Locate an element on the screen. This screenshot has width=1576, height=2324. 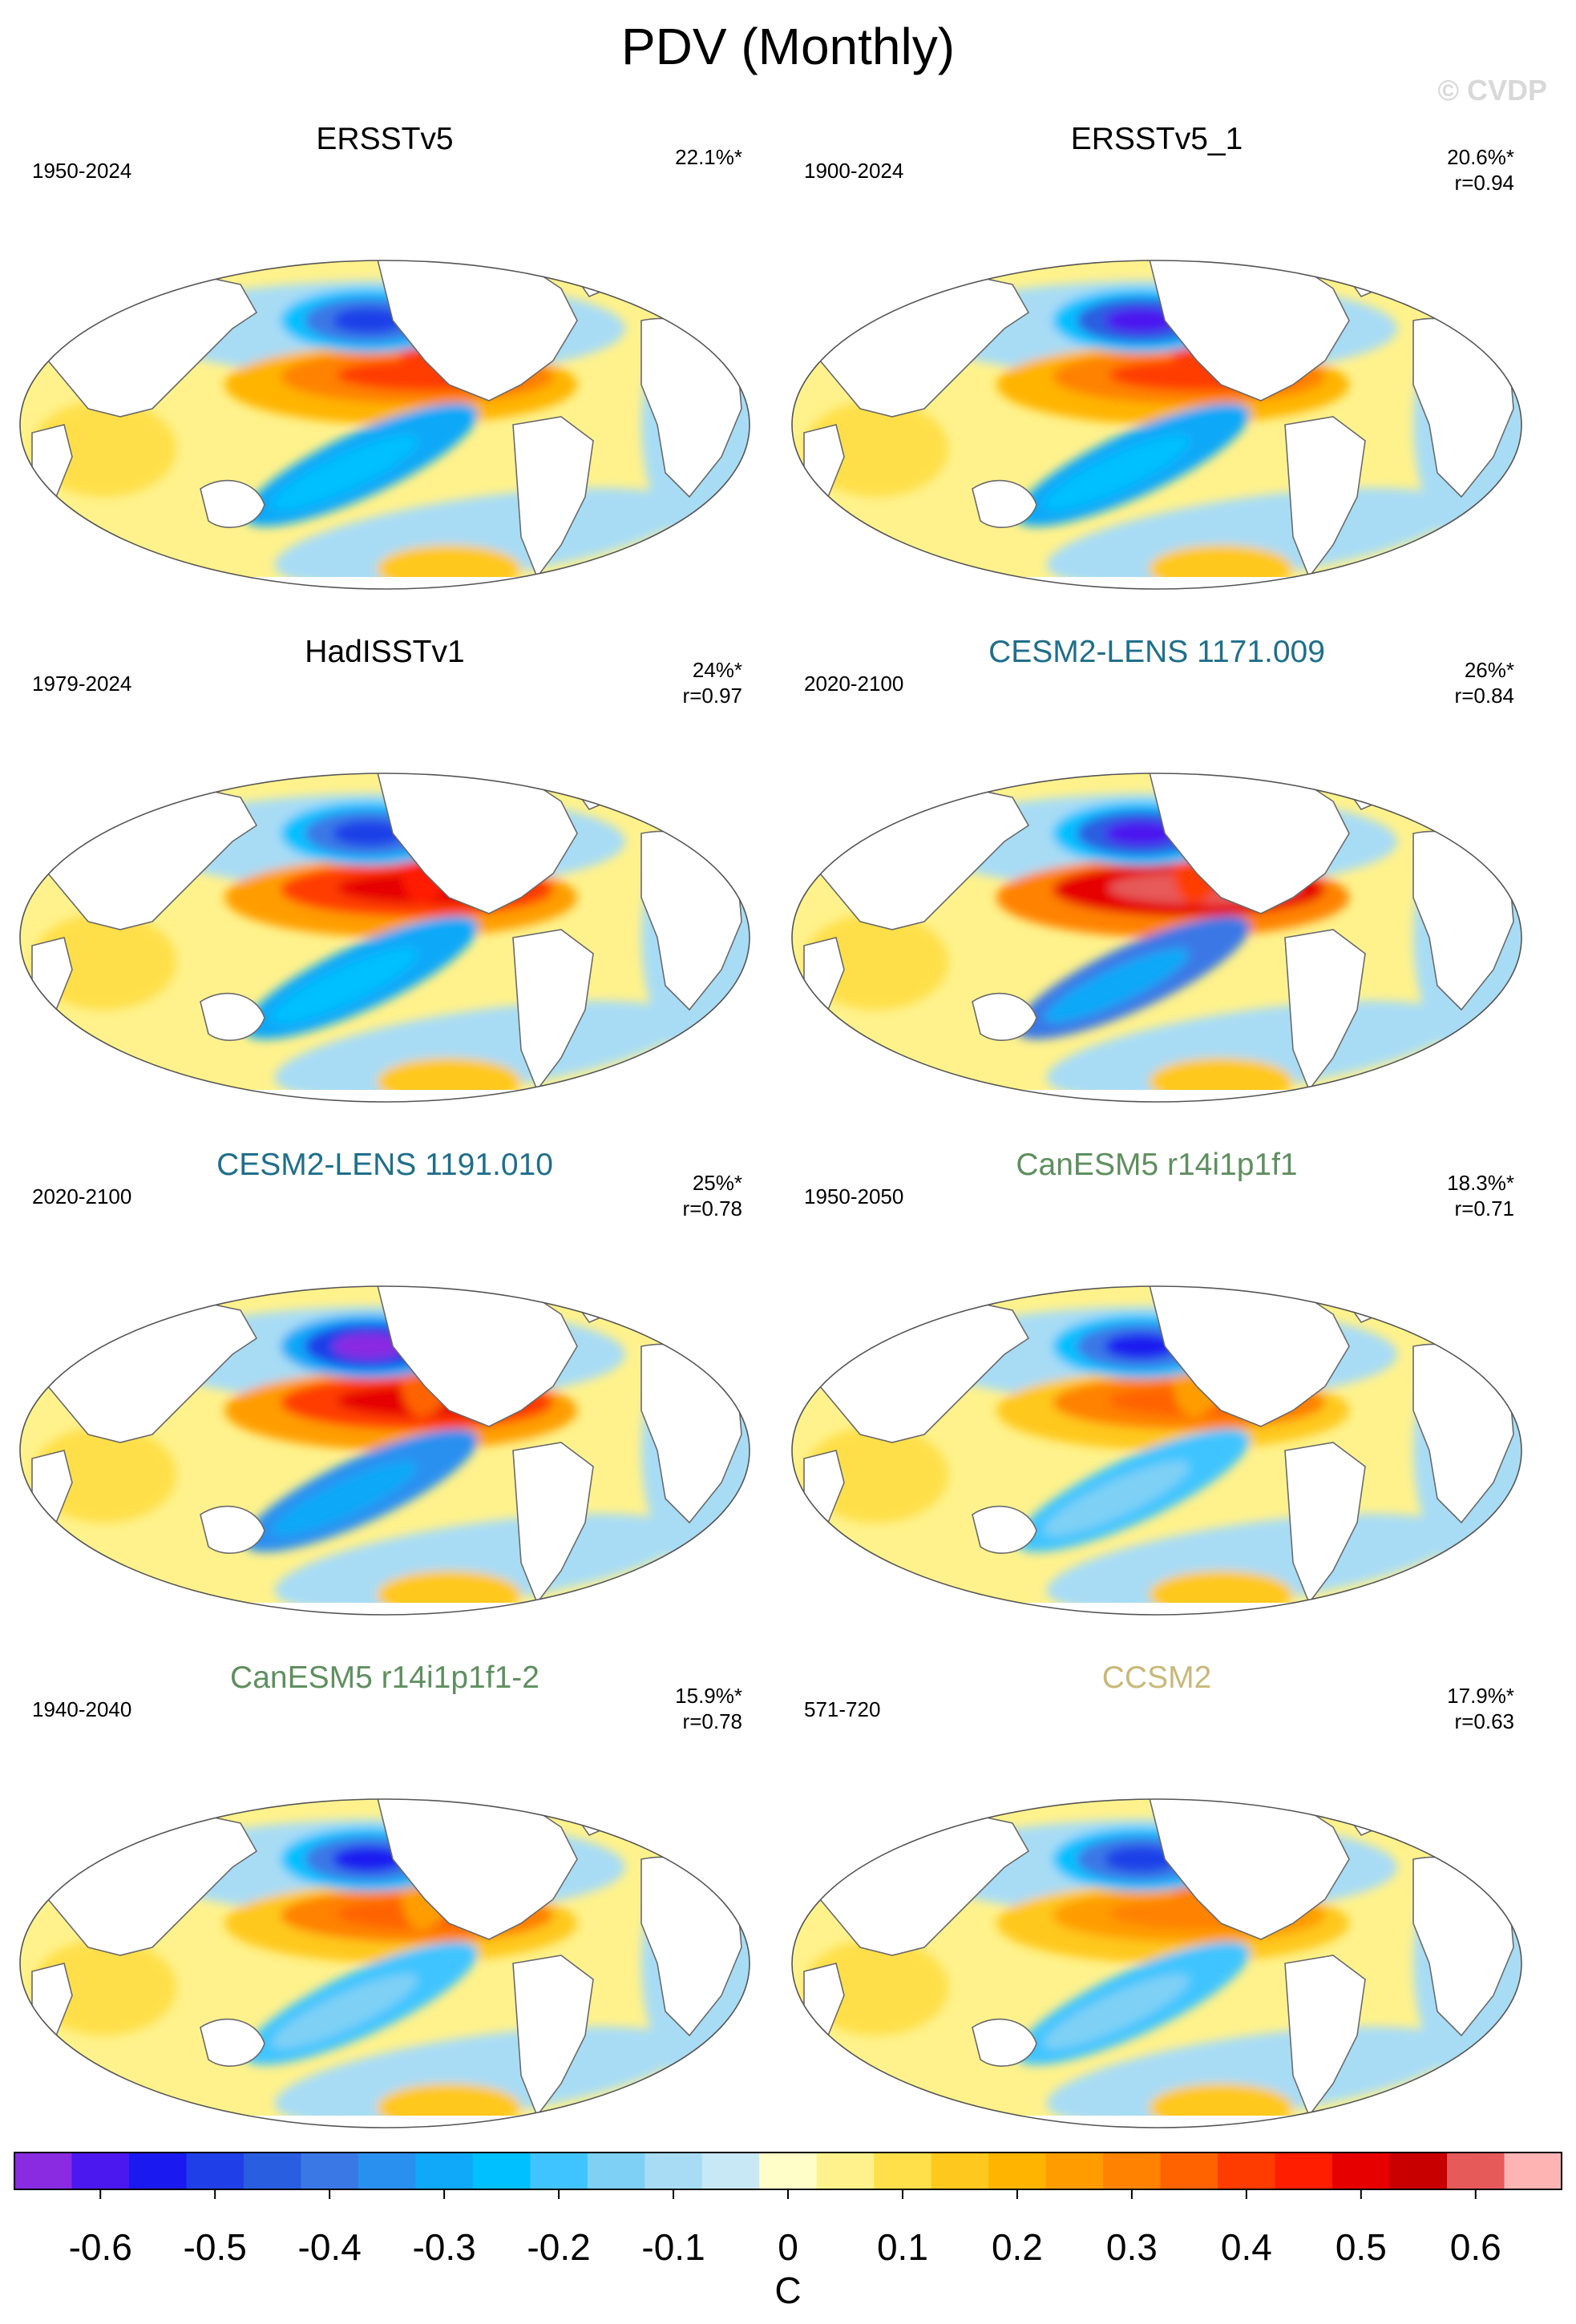
panel-stats: 25%* r=0.78 is located at coordinates (712, 1195).